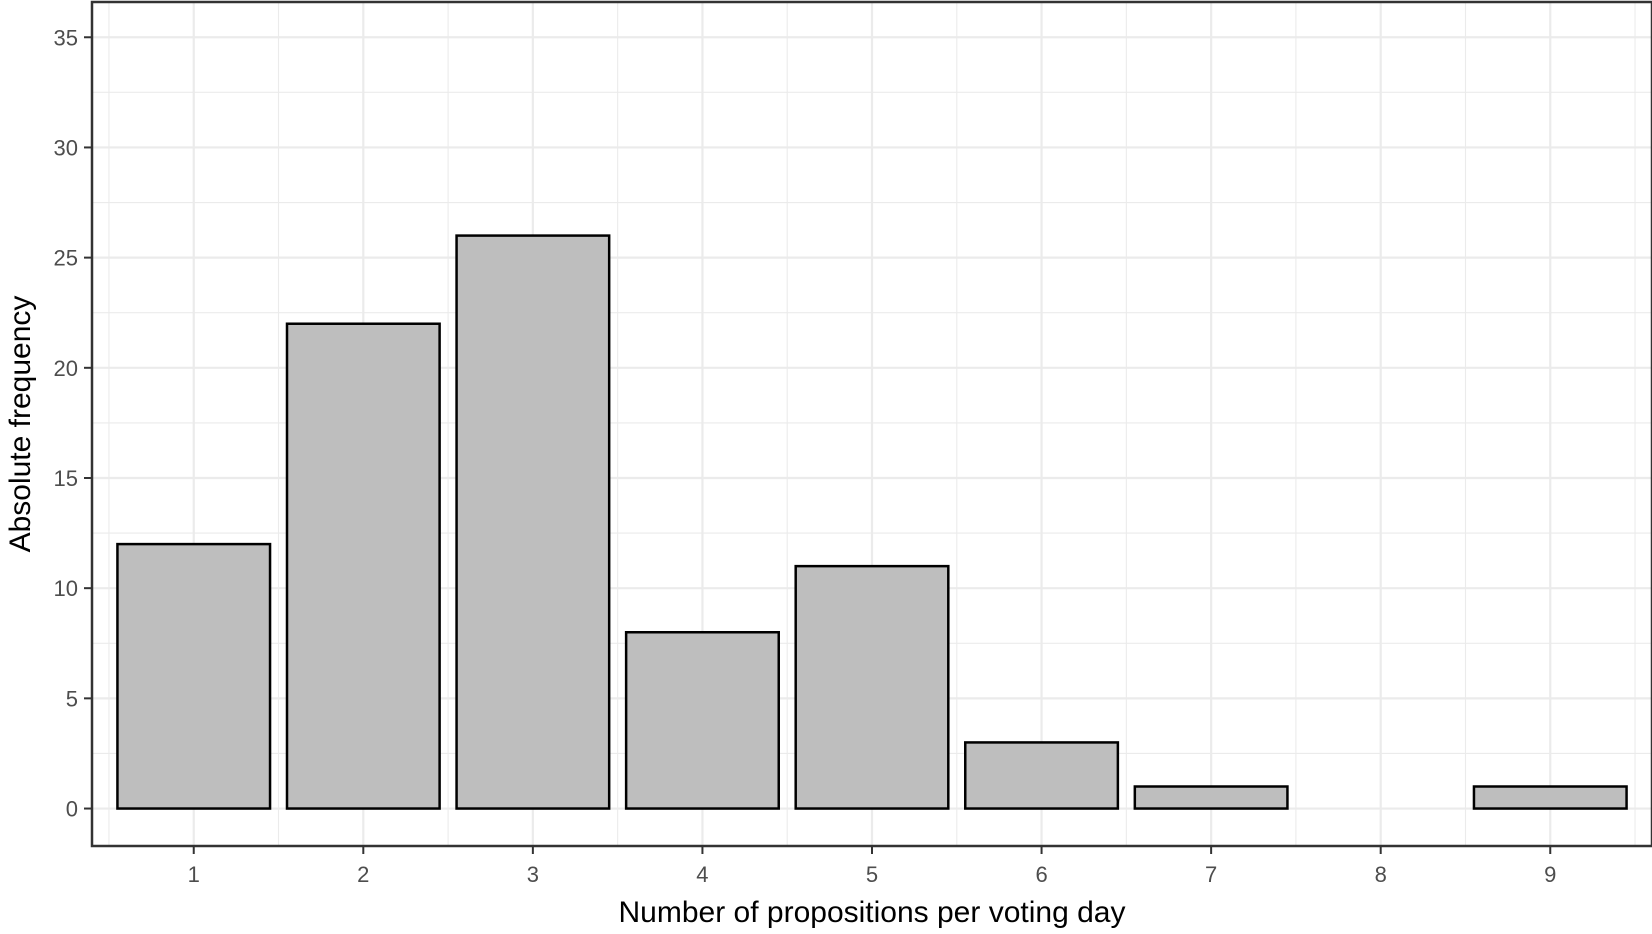 This screenshot has height=934, width=1652. I want to click on x-tick-label: 1, so click(194, 874).